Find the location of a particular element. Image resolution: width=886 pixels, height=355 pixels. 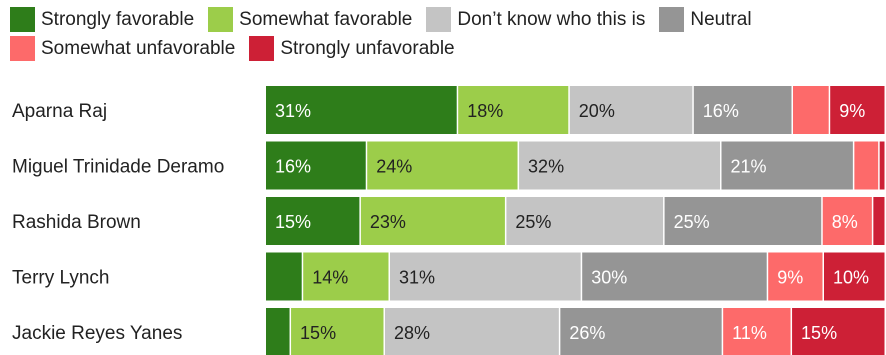

legend-row: Somewhat unfavorable Strongly unfavorable is located at coordinates (445, 48).